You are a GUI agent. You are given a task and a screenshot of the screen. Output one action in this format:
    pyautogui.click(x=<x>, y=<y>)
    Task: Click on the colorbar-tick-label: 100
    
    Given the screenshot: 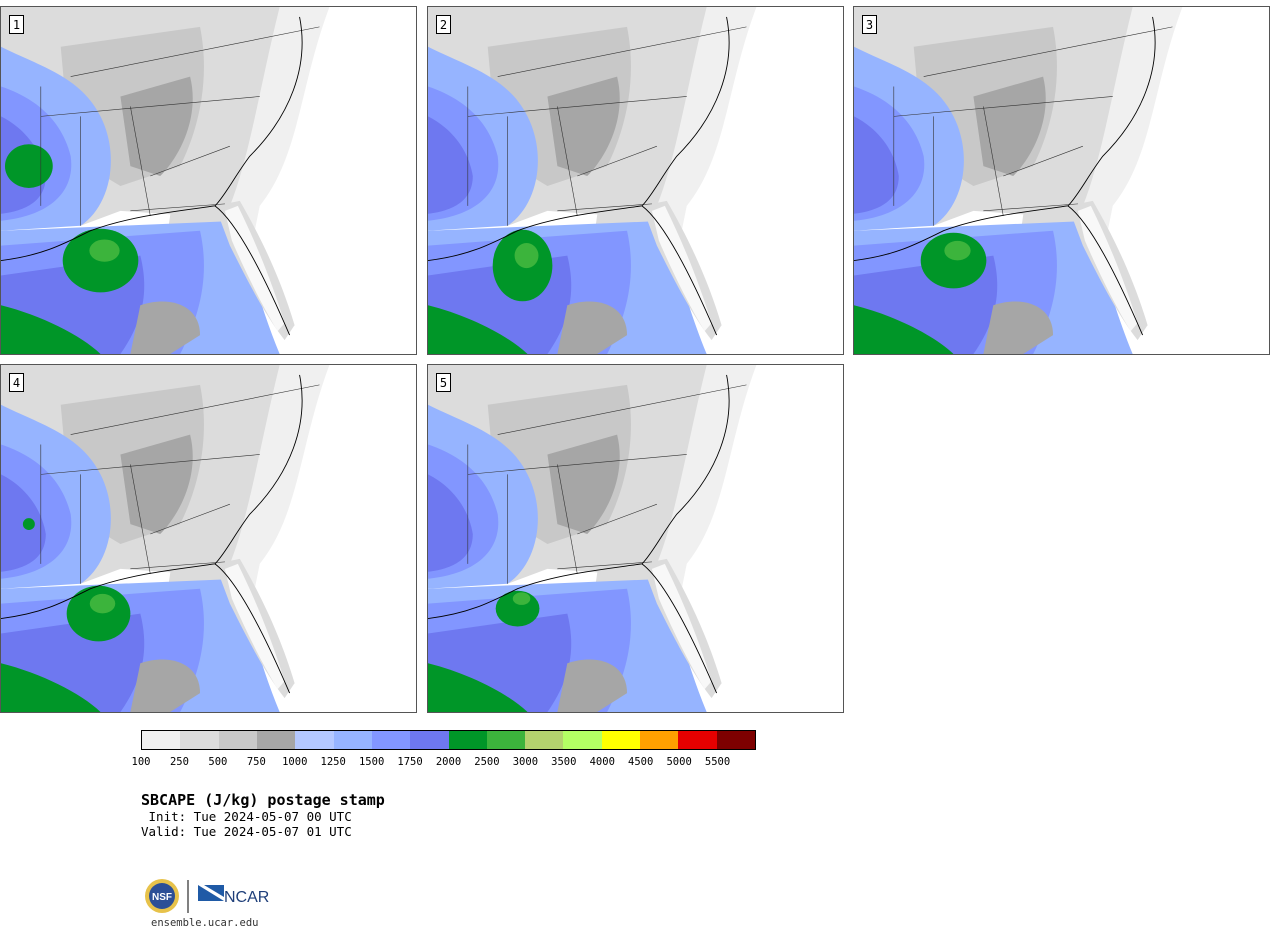 What is the action you would take?
    pyautogui.click(x=141, y=762)
    